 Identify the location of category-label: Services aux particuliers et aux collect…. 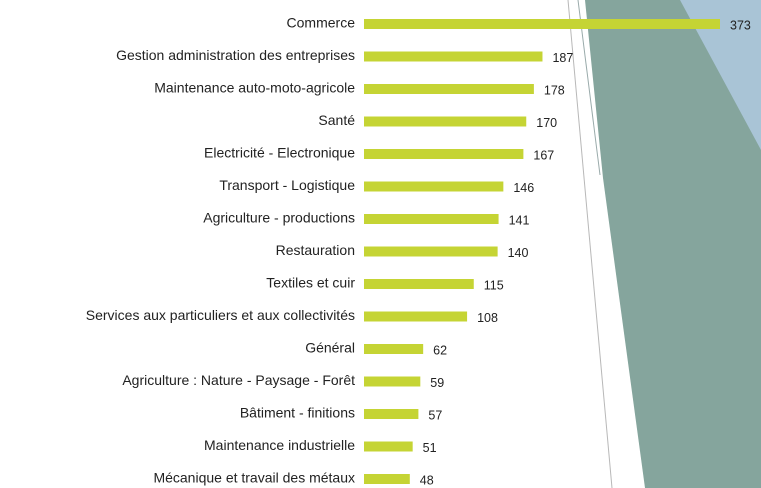
(220, 315).